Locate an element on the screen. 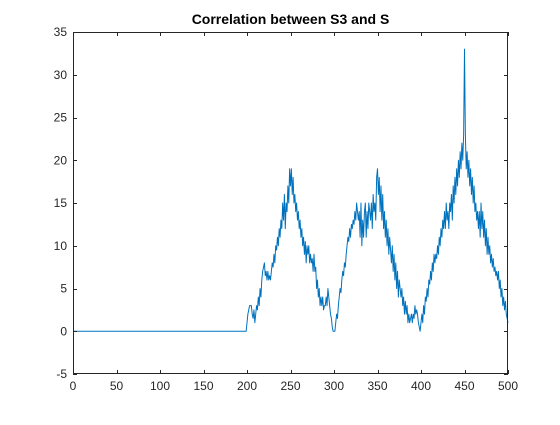 This screenshot has width=560, height=425. x-tick-label: 200 is located at coordinates (247, 386).